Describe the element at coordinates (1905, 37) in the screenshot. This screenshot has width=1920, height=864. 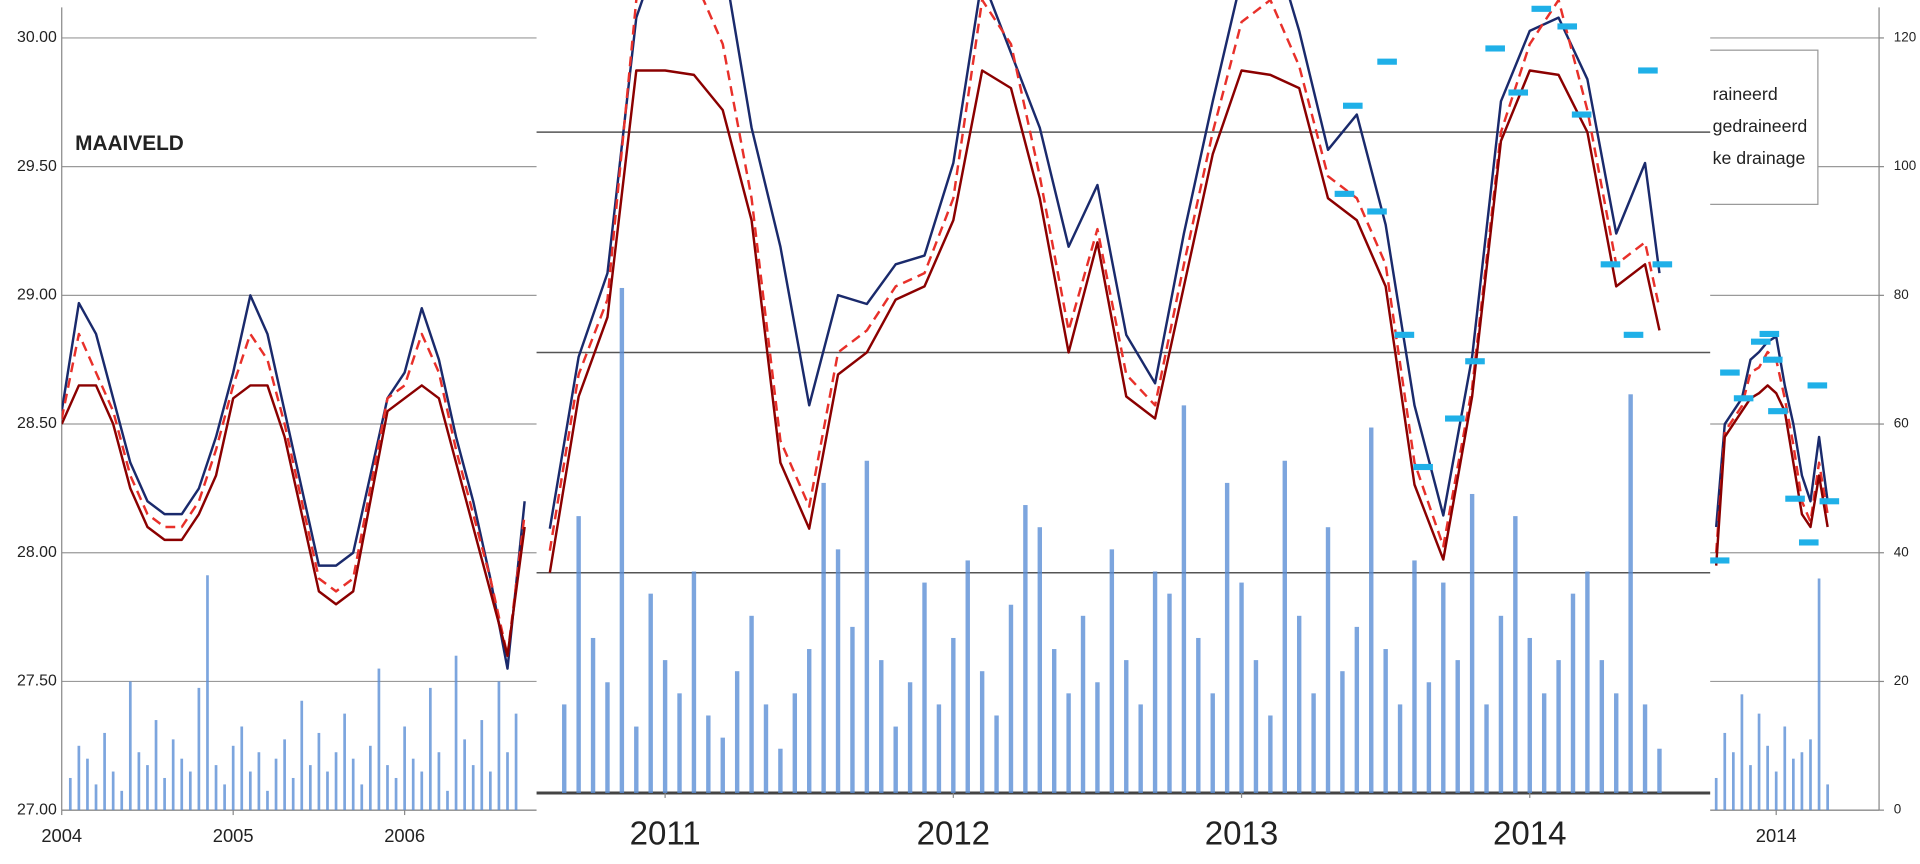
I see `y2-tick-label: 120` at that location.